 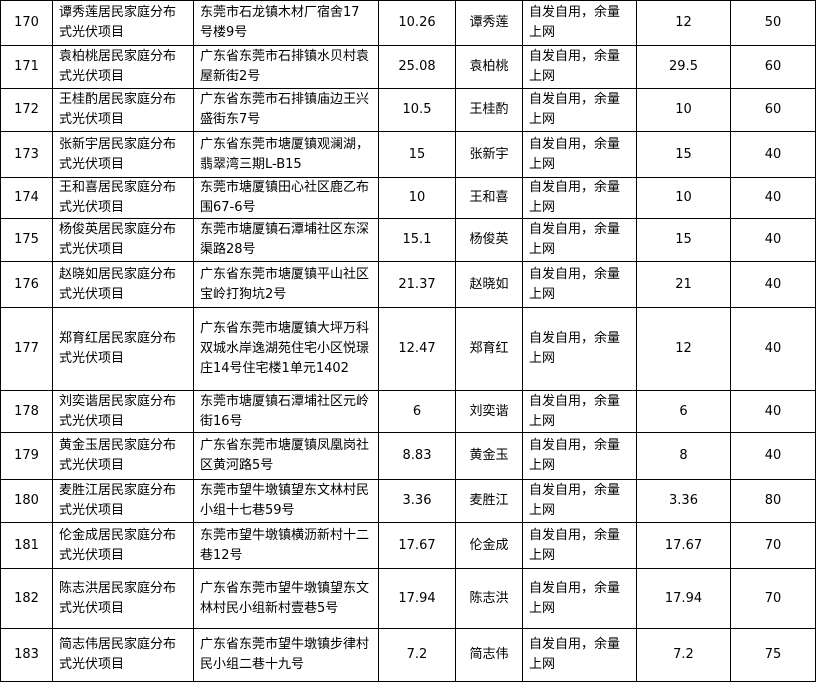 What do you see at coordinates (26, 545) in the screenshot?
I see `row-number: 181` at bounding box center [26, 545].